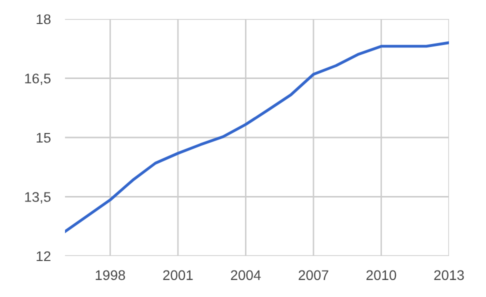  I want to click on y-tick-label: 12, so click(43, 256).